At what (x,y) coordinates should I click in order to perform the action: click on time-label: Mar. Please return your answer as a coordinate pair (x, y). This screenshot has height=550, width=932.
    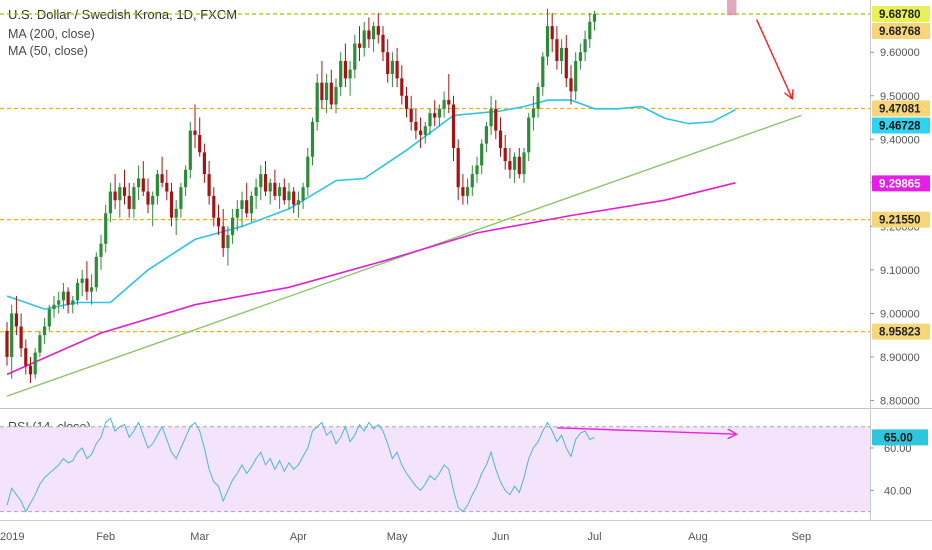
    Looking at the image, I should click on (199, 537).